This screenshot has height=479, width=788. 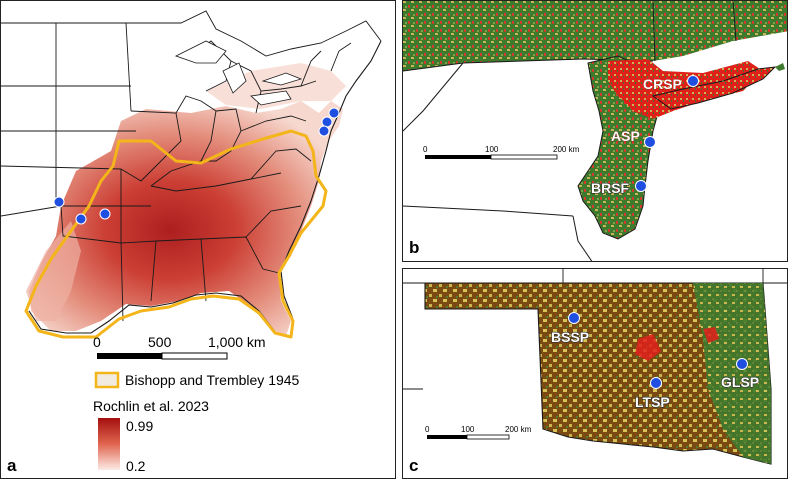 What do you see at coordinates (570, 337) in the screenshot?
I see `site-label-bssp: BSSP` at bounding box center [570, 337].